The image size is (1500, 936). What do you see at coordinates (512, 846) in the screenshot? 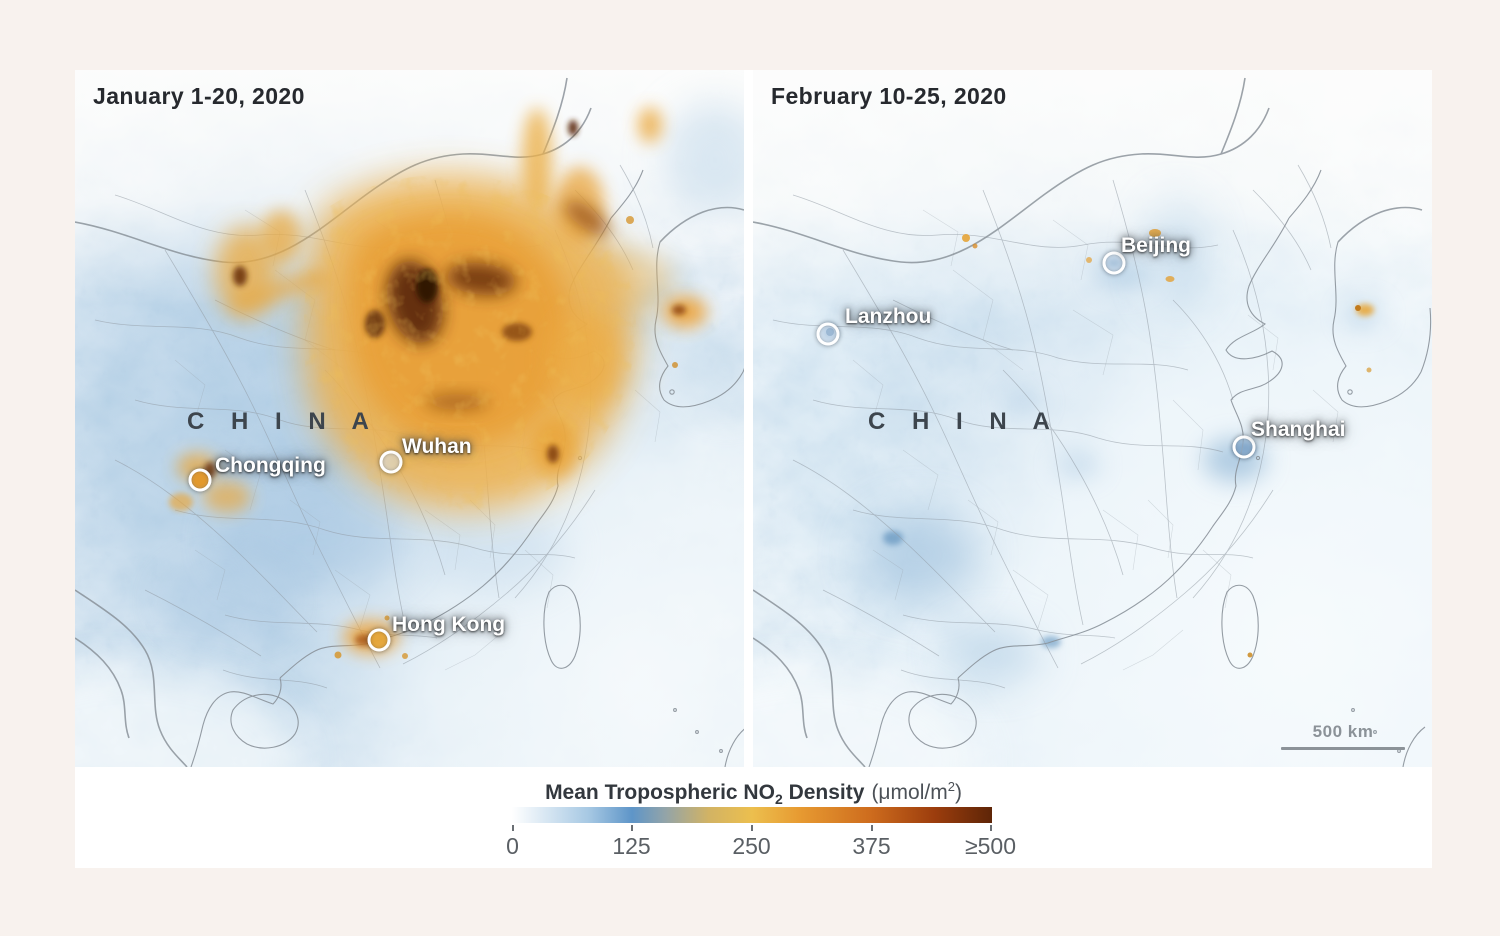
I see `tick-label-0: 0` at bounding box center [512, 846].